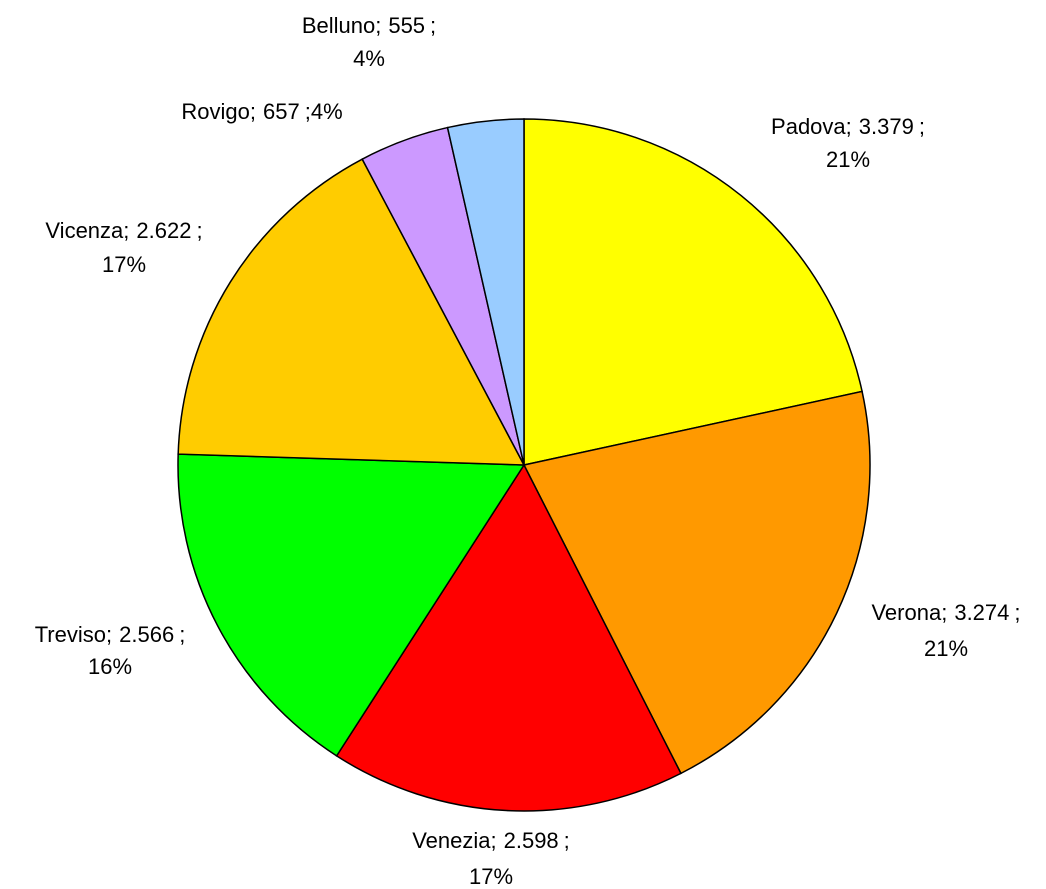 Image resolution: width=1046 pixels, height=889 pixels. What do you see at coordinates (406, 25) in the screenshot?
I see `label-value: 555` at bounding box center [406, 25].